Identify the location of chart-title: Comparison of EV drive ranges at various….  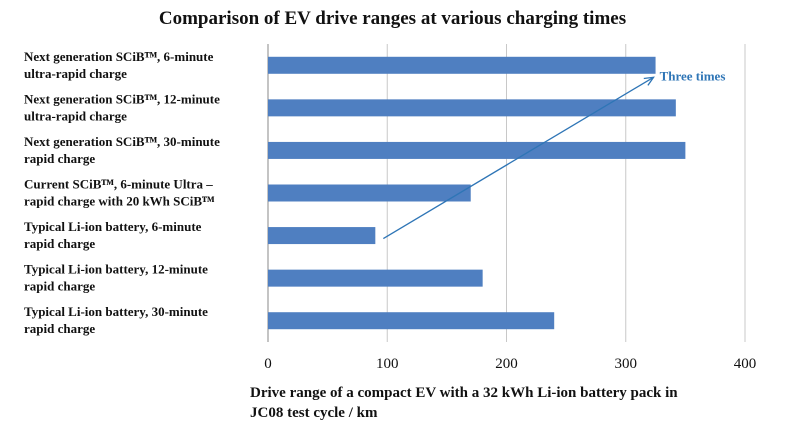
(392, 18).